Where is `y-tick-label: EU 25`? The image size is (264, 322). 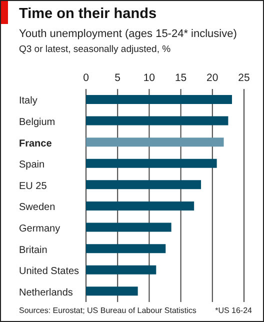 y-tick-label: EU 25 is located at coordinates (33, 186).